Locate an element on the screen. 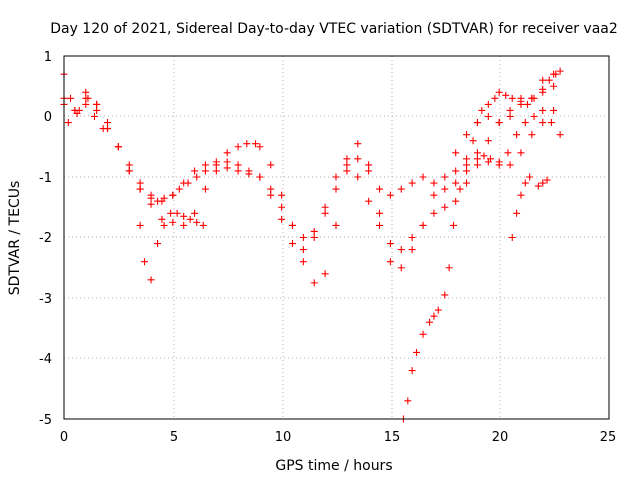 The width and height of the screenshot is (640, 480). y-tick-label: 1 is located at coordinates (48, 57).